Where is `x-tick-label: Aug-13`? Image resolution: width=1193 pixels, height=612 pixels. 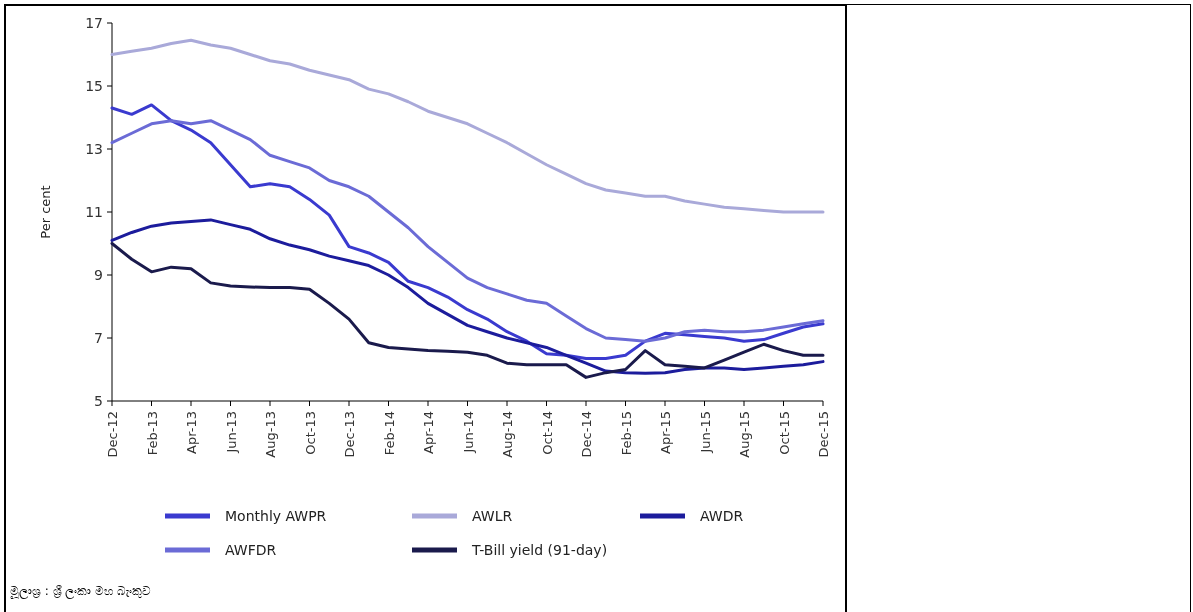 x-tick-label: Aug-13 is located at coordinates (270, 434).